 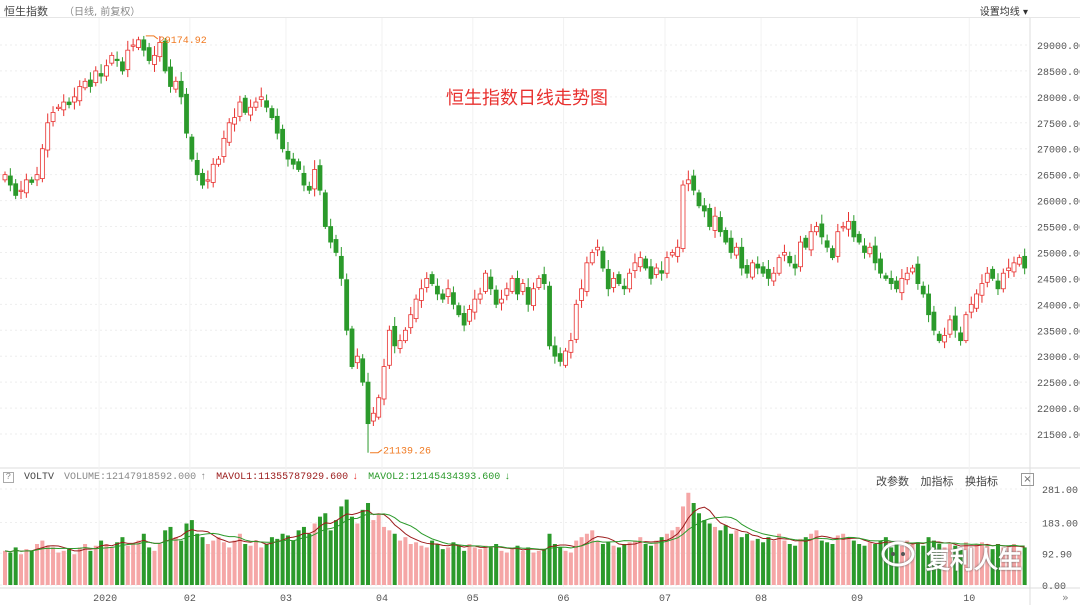 What do you see at coordinates (26, 11) in the screenshot?
I see `index-title: 恒生指数` at bounding box center [26, 11].